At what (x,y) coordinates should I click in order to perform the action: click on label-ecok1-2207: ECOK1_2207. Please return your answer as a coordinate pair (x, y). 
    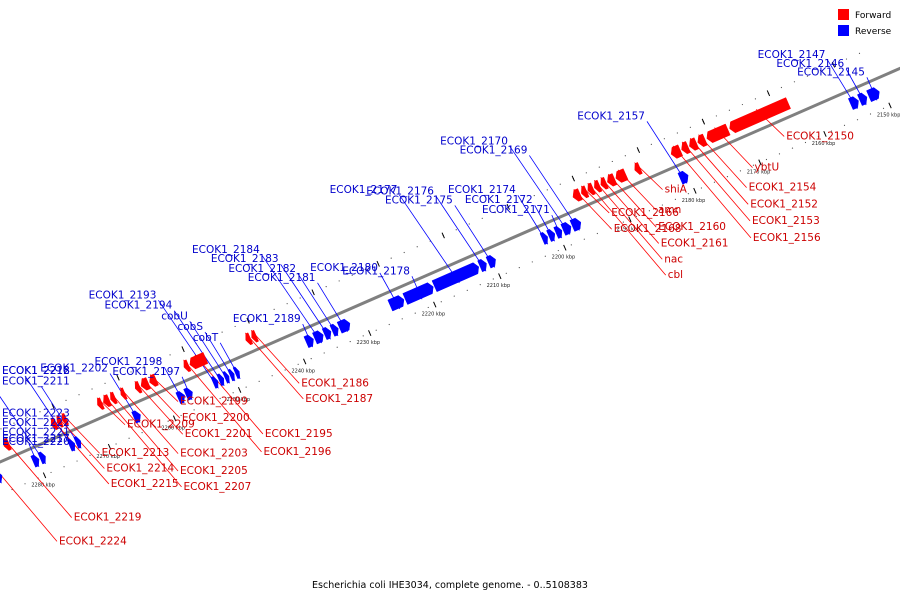
    Looking at the image, I should click on (218, 487).